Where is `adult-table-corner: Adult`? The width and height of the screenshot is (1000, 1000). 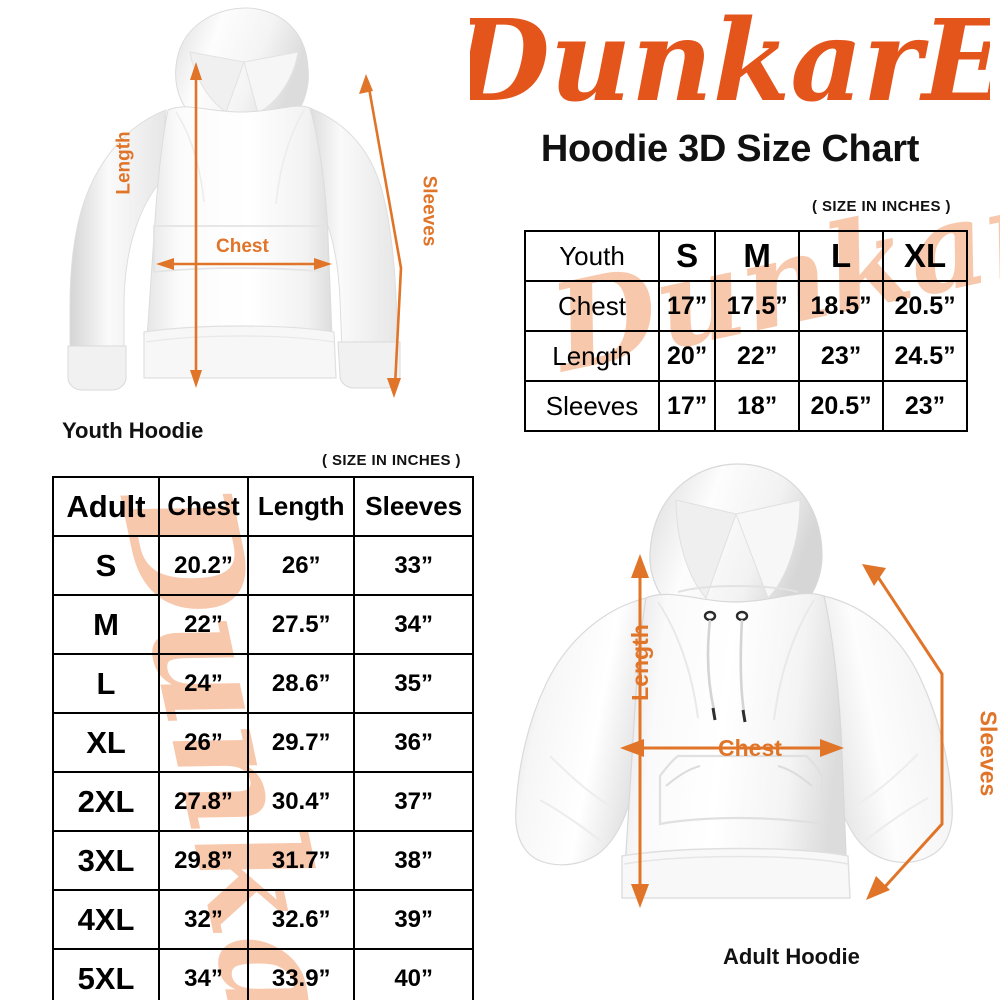
adult-table-corner: Adult is located at coordinates (106, 506).